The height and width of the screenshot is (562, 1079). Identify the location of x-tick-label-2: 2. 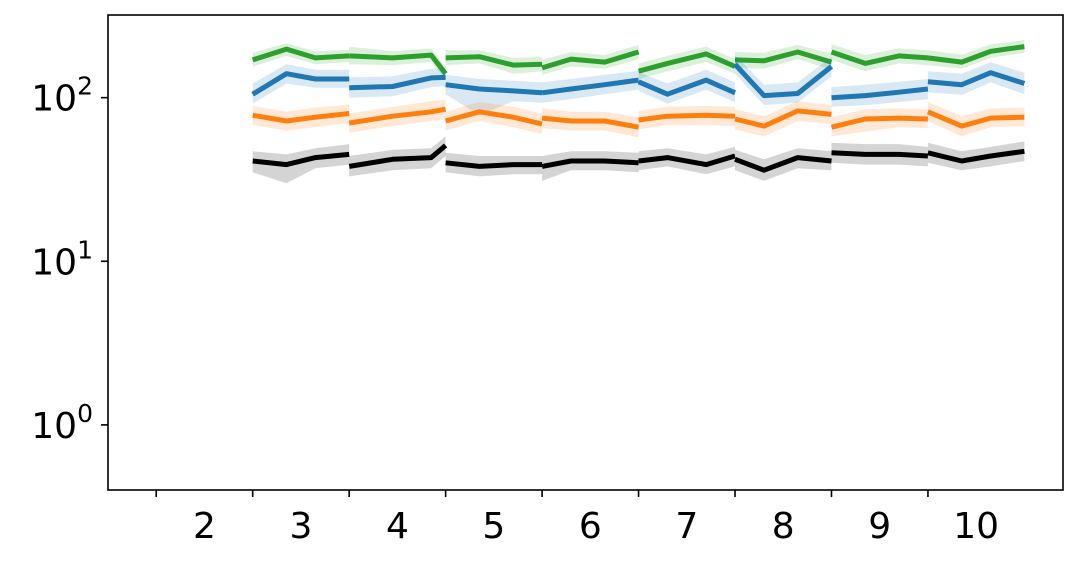
(204, 526).